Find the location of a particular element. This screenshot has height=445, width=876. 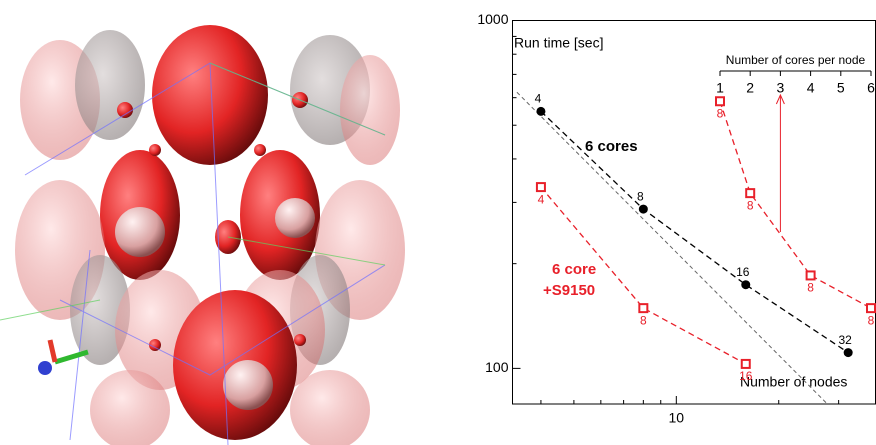

y-tick-label: 1000 is located at coordinates (492, 19).